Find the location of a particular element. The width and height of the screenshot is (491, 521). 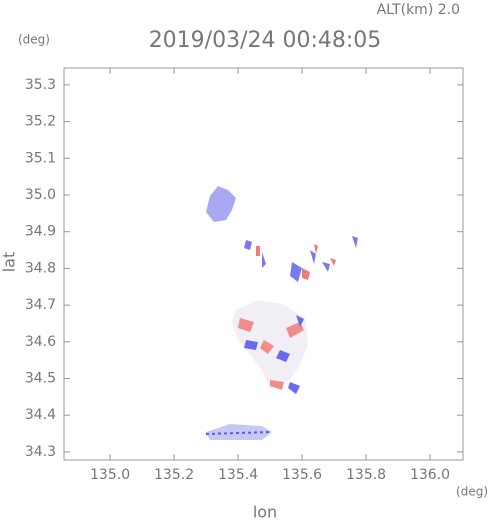

y-tick-label: 34.4 is located at coordinates (40, 415).